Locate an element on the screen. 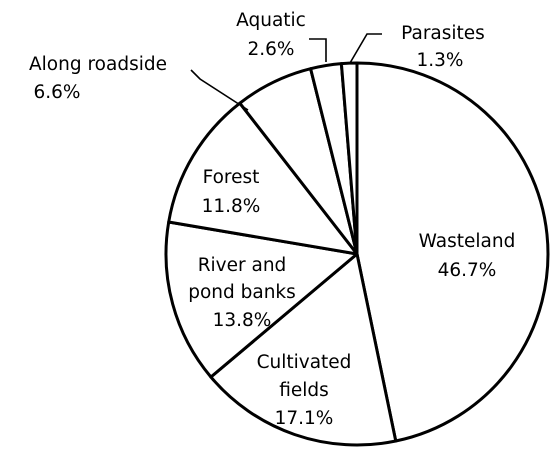  slice-value-river-pond-banks: 13.8% is located at coordinates (242, 320).